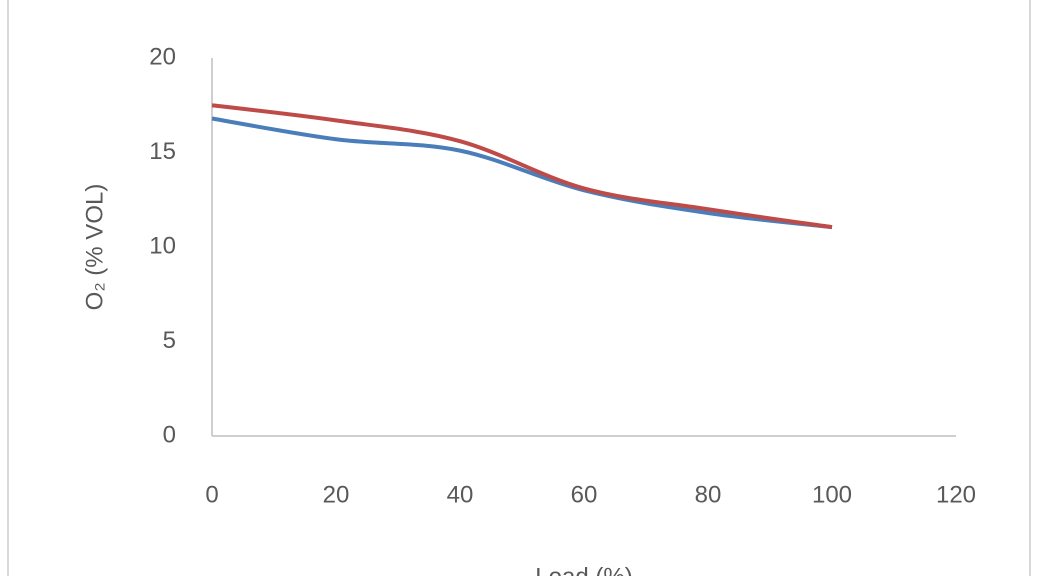 The image size is (1038, 576). What do you see at coordinates (832, 494) in the screenshot?
I see `x-tick-label: 100` at bounding box center [832, 494].